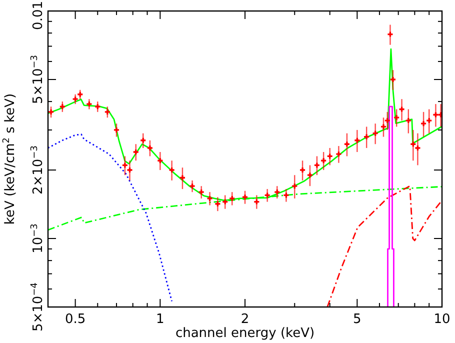 The height and width of the screenshot is (343, 455). Describe the element at coordinates (357, 319) in the screenshot. I see `x-tick-label: 5` at that location.